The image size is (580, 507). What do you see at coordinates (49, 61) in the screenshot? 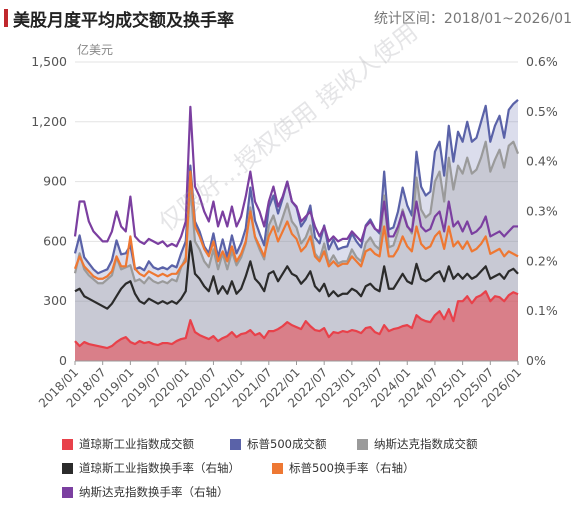
I see `y-left-tick-label: 1,500` at bounding box center [49, 61].